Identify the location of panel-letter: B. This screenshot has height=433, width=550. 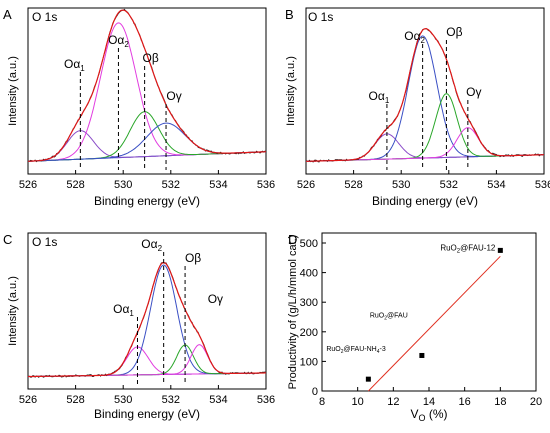
(289, 14).